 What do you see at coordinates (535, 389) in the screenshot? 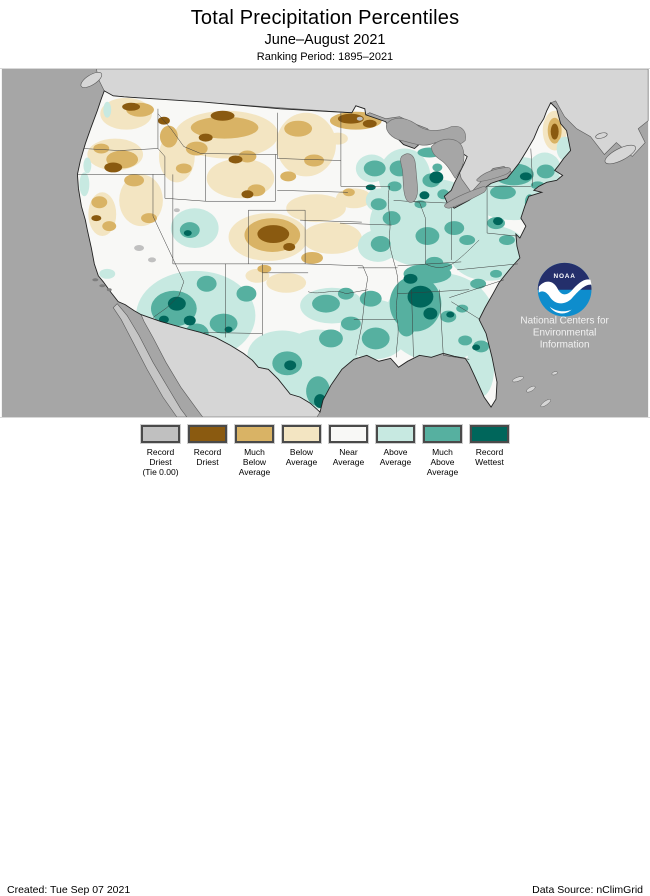
I see `bahamas-islands` at bounding box center [535, 389].